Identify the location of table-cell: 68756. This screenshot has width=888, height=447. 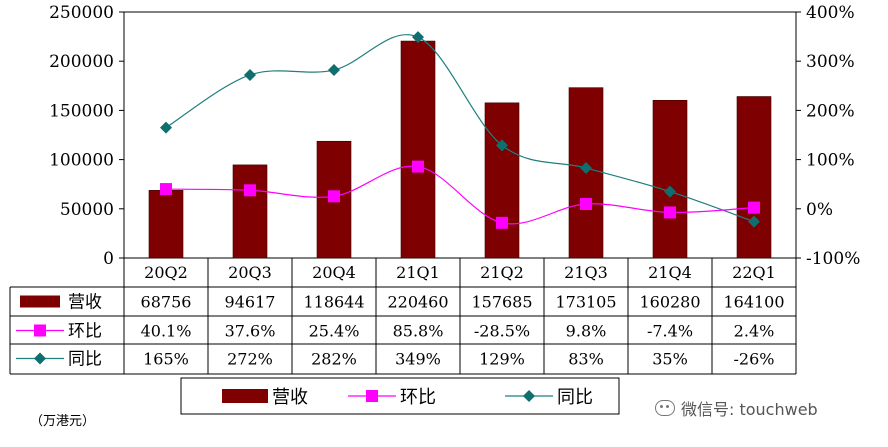
(166, 302).